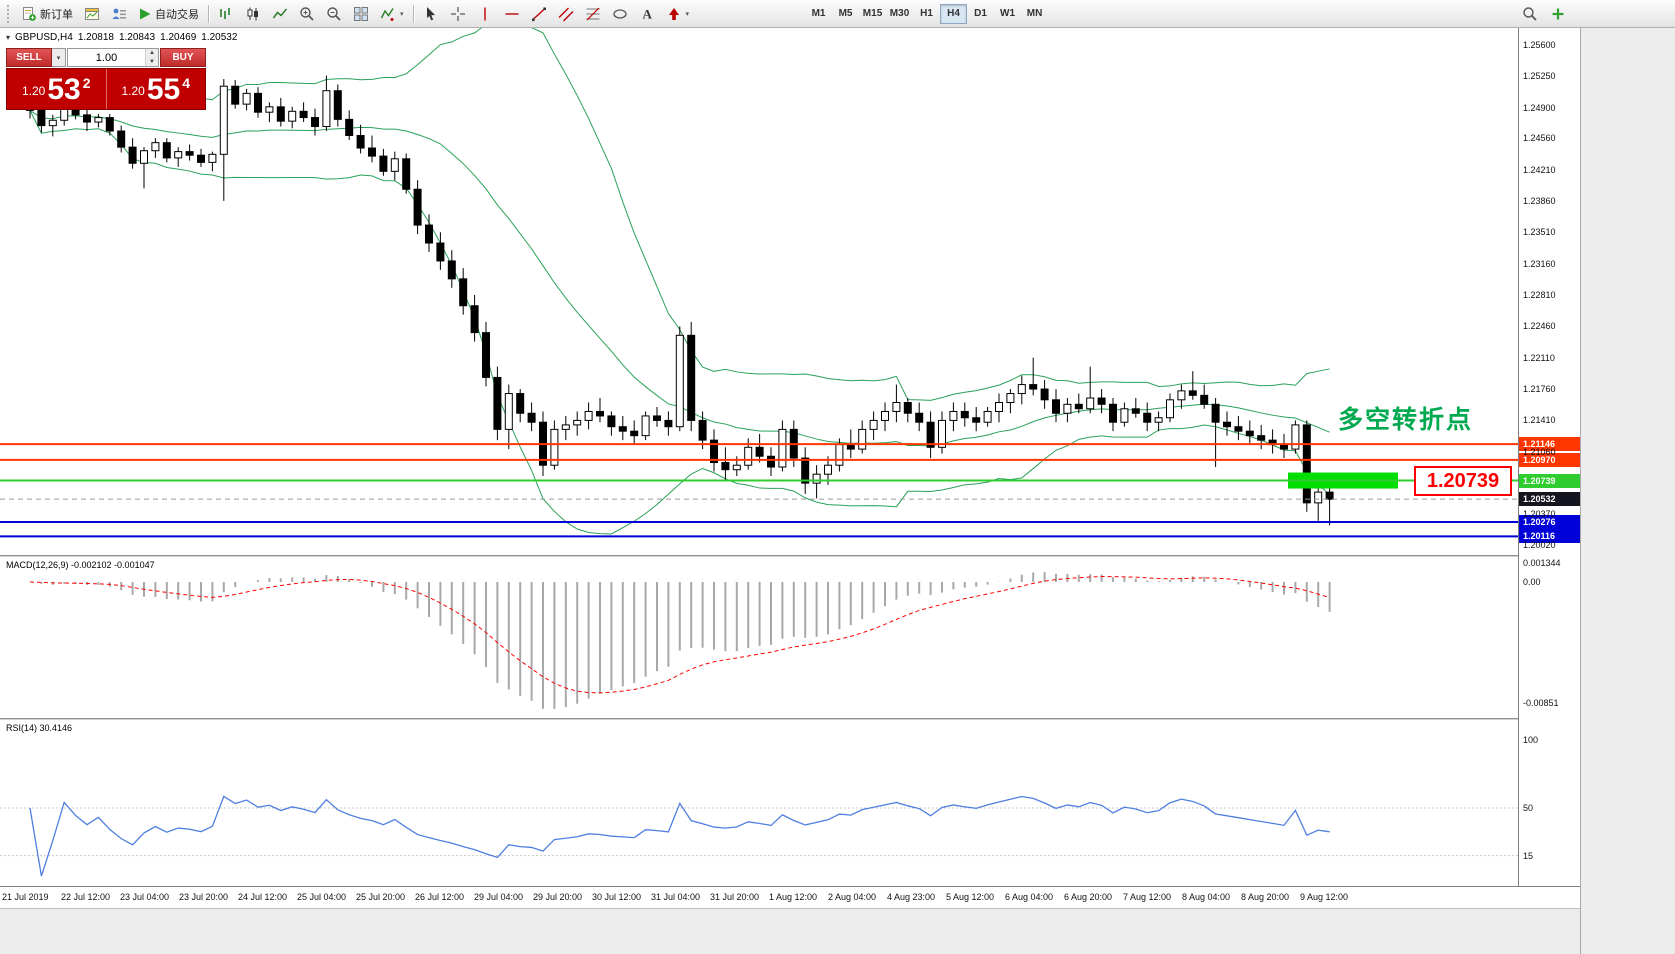 This screenshot has width=1675, height=954. What do you see at coordinates (1539, 169) in the screenshot?
I see `price-axis-label: 1.24210` at bounding box center [1539, 169].